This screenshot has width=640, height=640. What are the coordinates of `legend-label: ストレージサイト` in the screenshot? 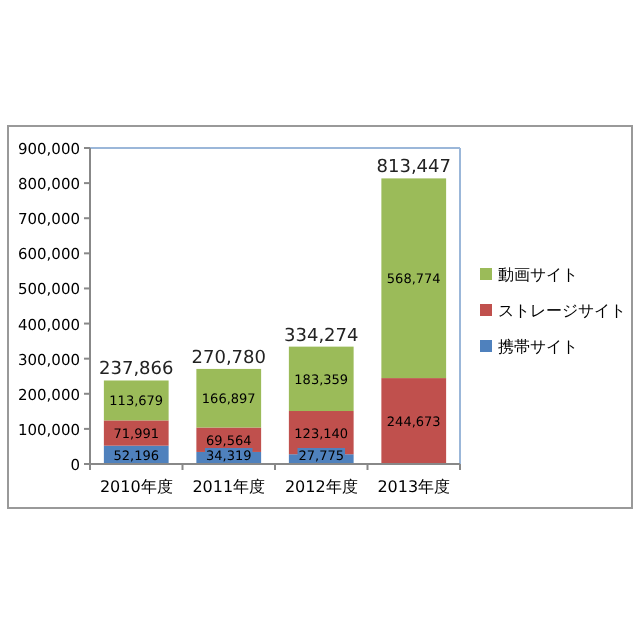 It's located at (562, 311).